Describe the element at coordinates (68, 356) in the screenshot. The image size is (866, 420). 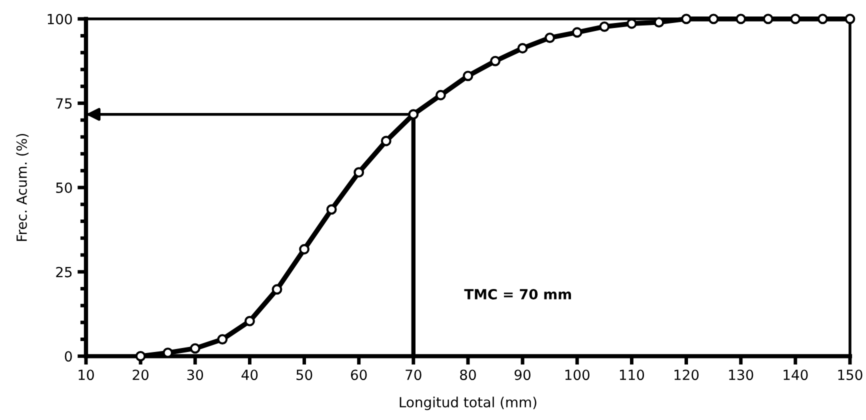
I see `y-tick-label: 0` at that location.